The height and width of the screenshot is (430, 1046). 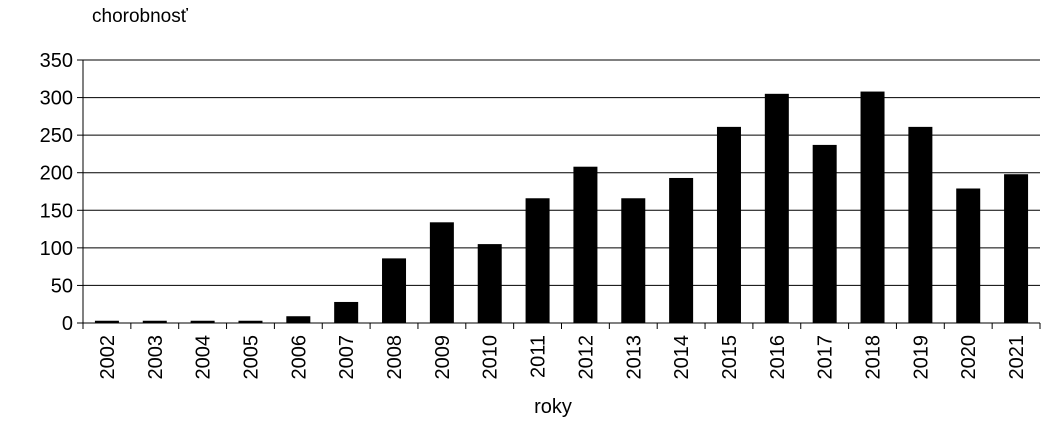 I want to click on x-tick-label: 2008, so click(x=395, y=357).